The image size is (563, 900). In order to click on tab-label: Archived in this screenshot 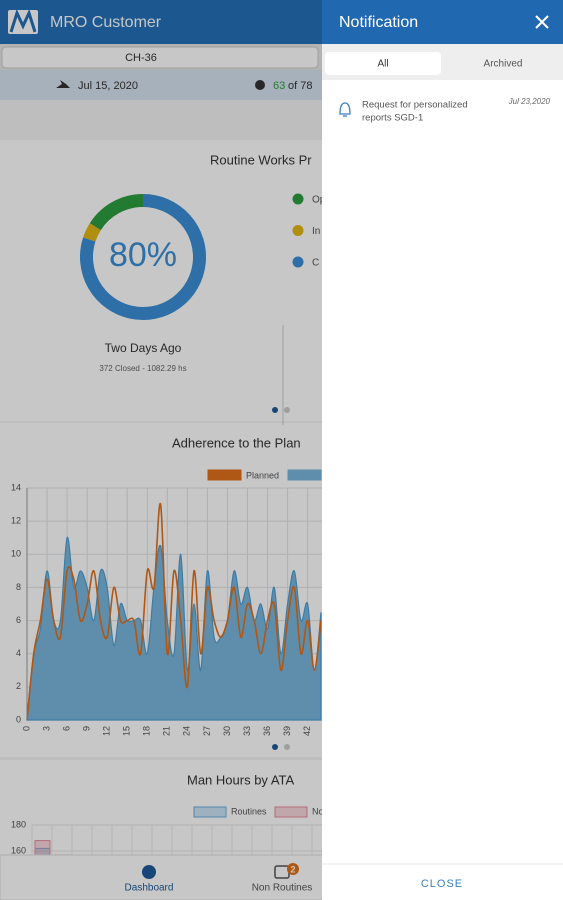, I will do `click(503, 64)`.